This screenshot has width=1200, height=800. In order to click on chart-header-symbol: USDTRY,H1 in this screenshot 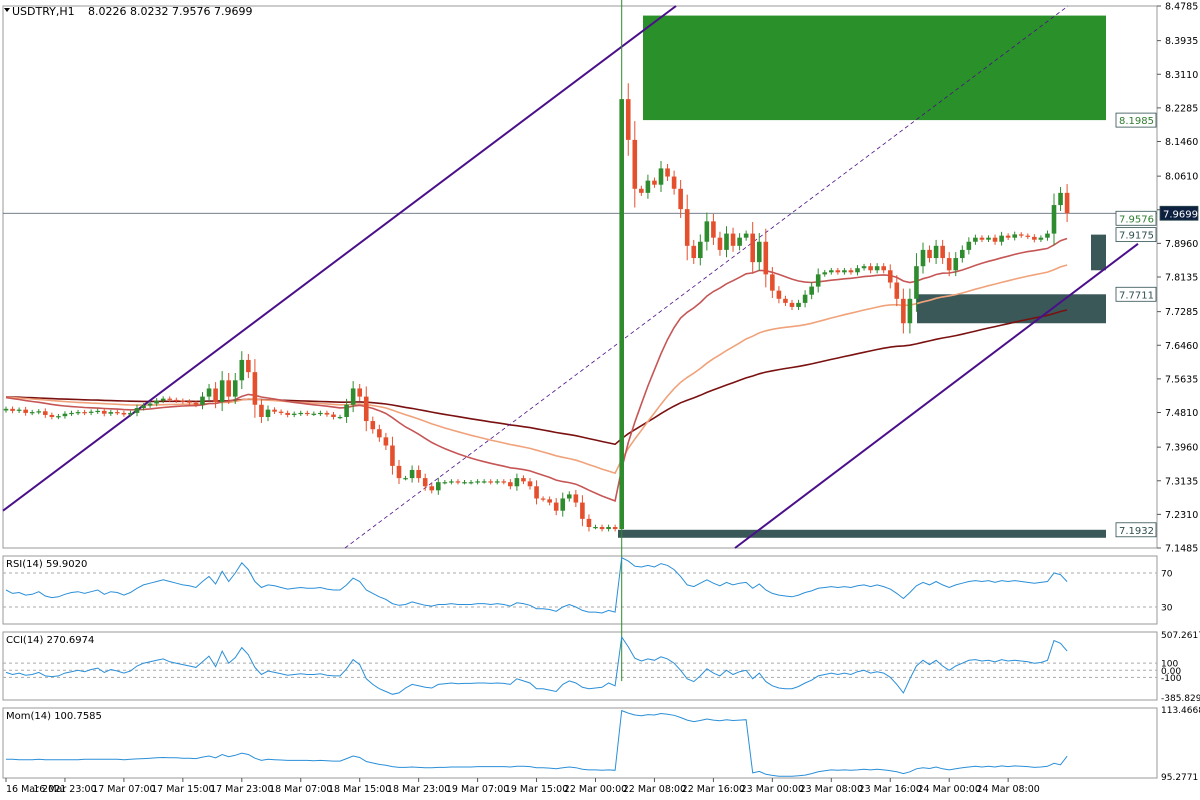, I will do `click(43, 11)`.